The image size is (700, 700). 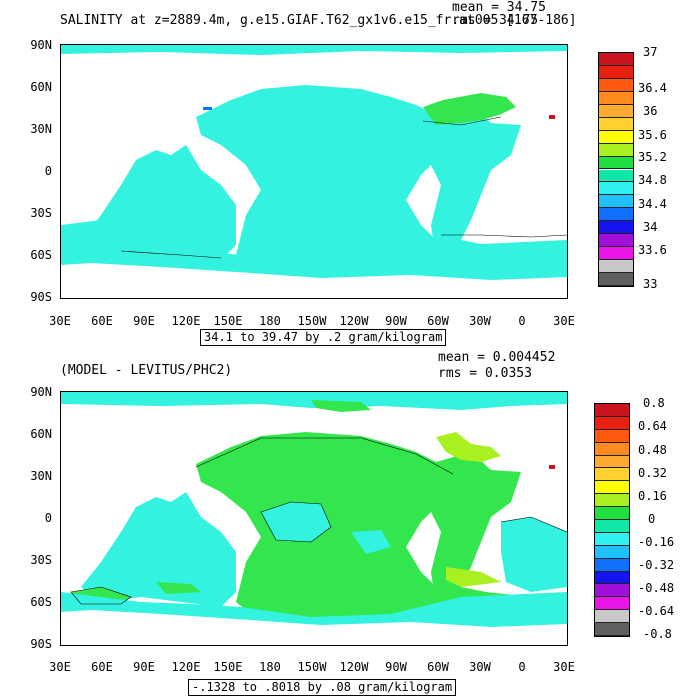 What do you see at coordinates (656, 542) in the screenshot?
I see `colorbar-label: -0.16` at bounding box center [656, 542].